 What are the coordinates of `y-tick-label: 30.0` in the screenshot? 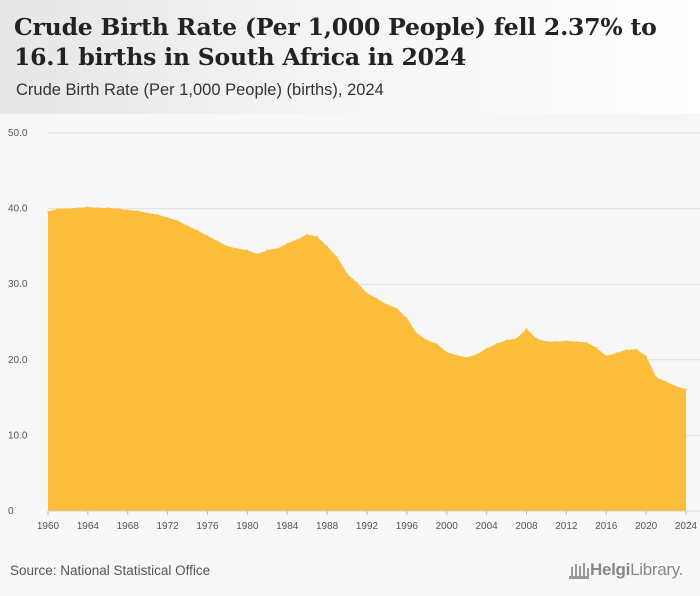 It's located at (18, 284).